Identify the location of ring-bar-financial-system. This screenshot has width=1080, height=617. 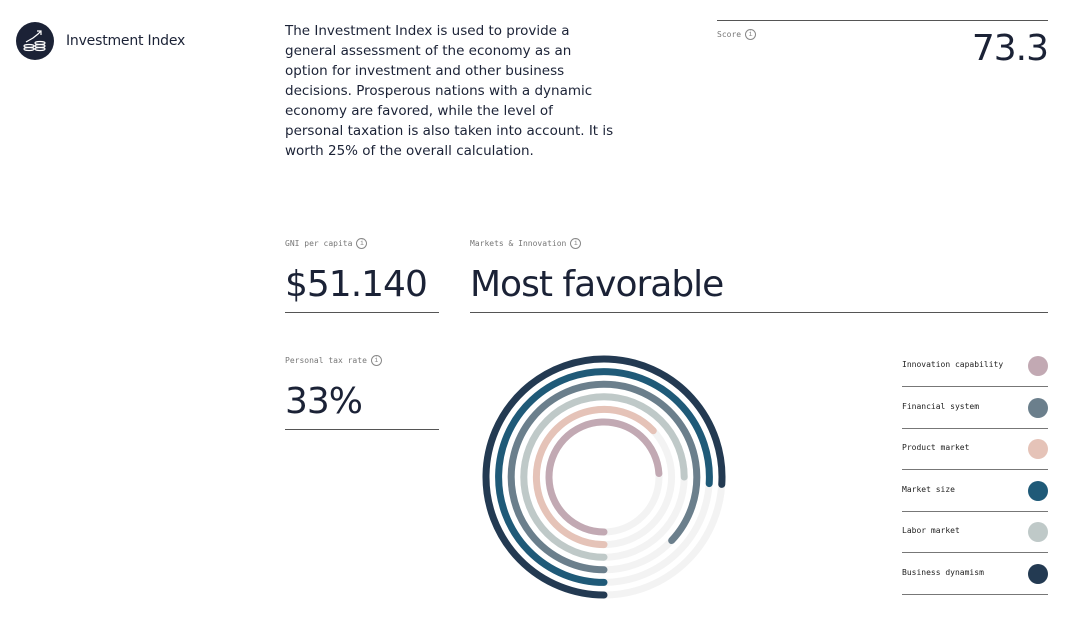
(604, 477).